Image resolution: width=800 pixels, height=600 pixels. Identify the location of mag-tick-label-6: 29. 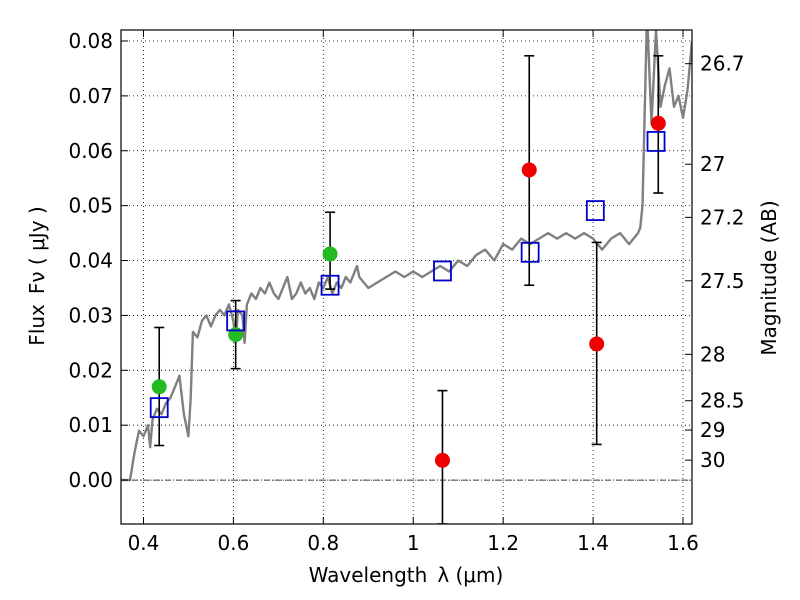
(712, 430).